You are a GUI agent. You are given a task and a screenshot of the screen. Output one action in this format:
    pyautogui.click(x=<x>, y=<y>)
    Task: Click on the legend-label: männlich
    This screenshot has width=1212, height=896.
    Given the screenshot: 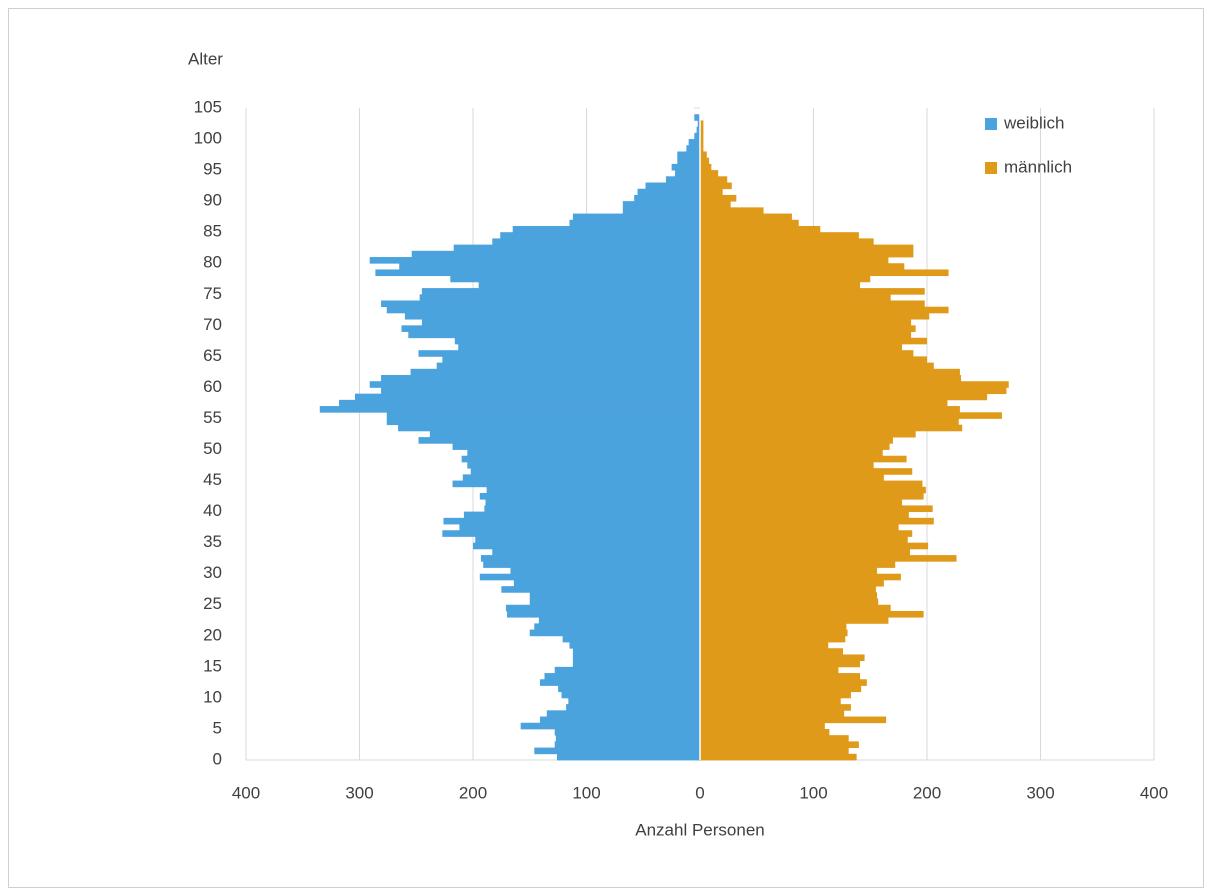 What is the action you would take?
    pyautogui.click(x=1038, y=166)
    